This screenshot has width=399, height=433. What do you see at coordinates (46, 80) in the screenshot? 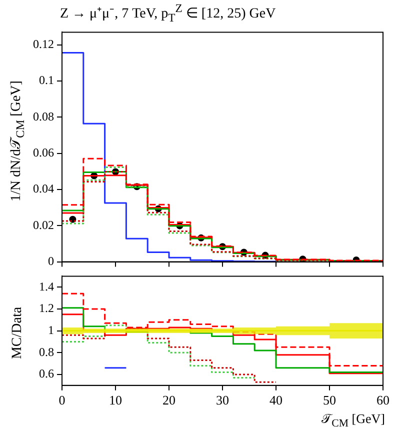
I see `y-tick-label: 0.1` at bounding box center [46, 80].